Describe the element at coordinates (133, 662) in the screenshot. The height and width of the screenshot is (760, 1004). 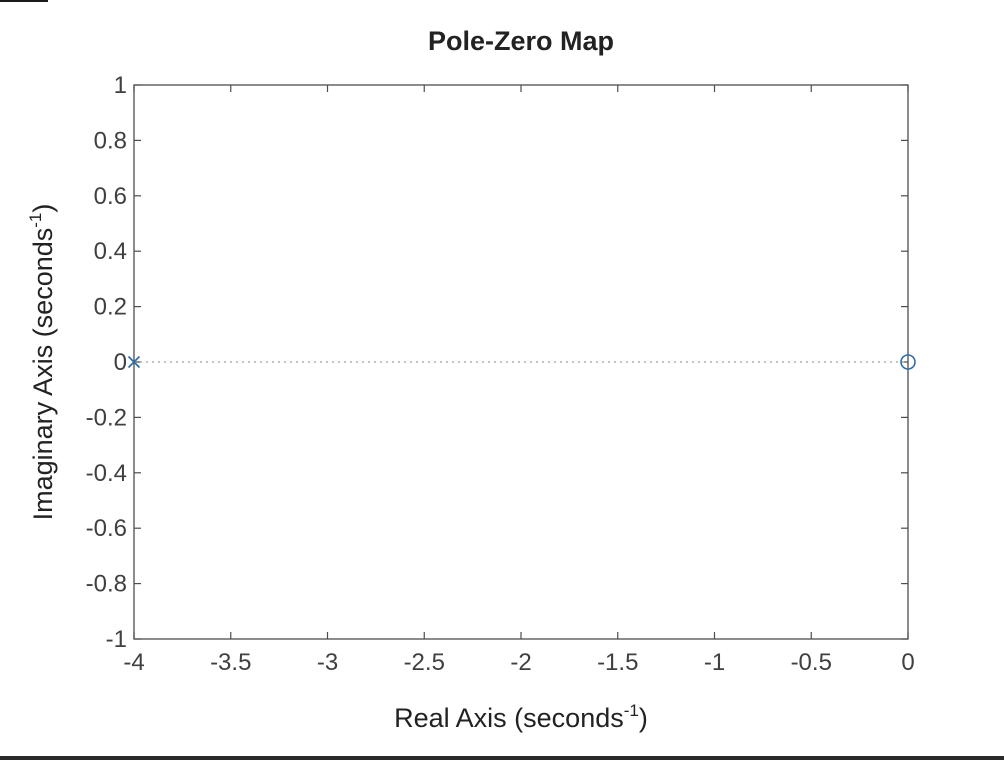
I see `x-tick-label-0: -4` at that location.